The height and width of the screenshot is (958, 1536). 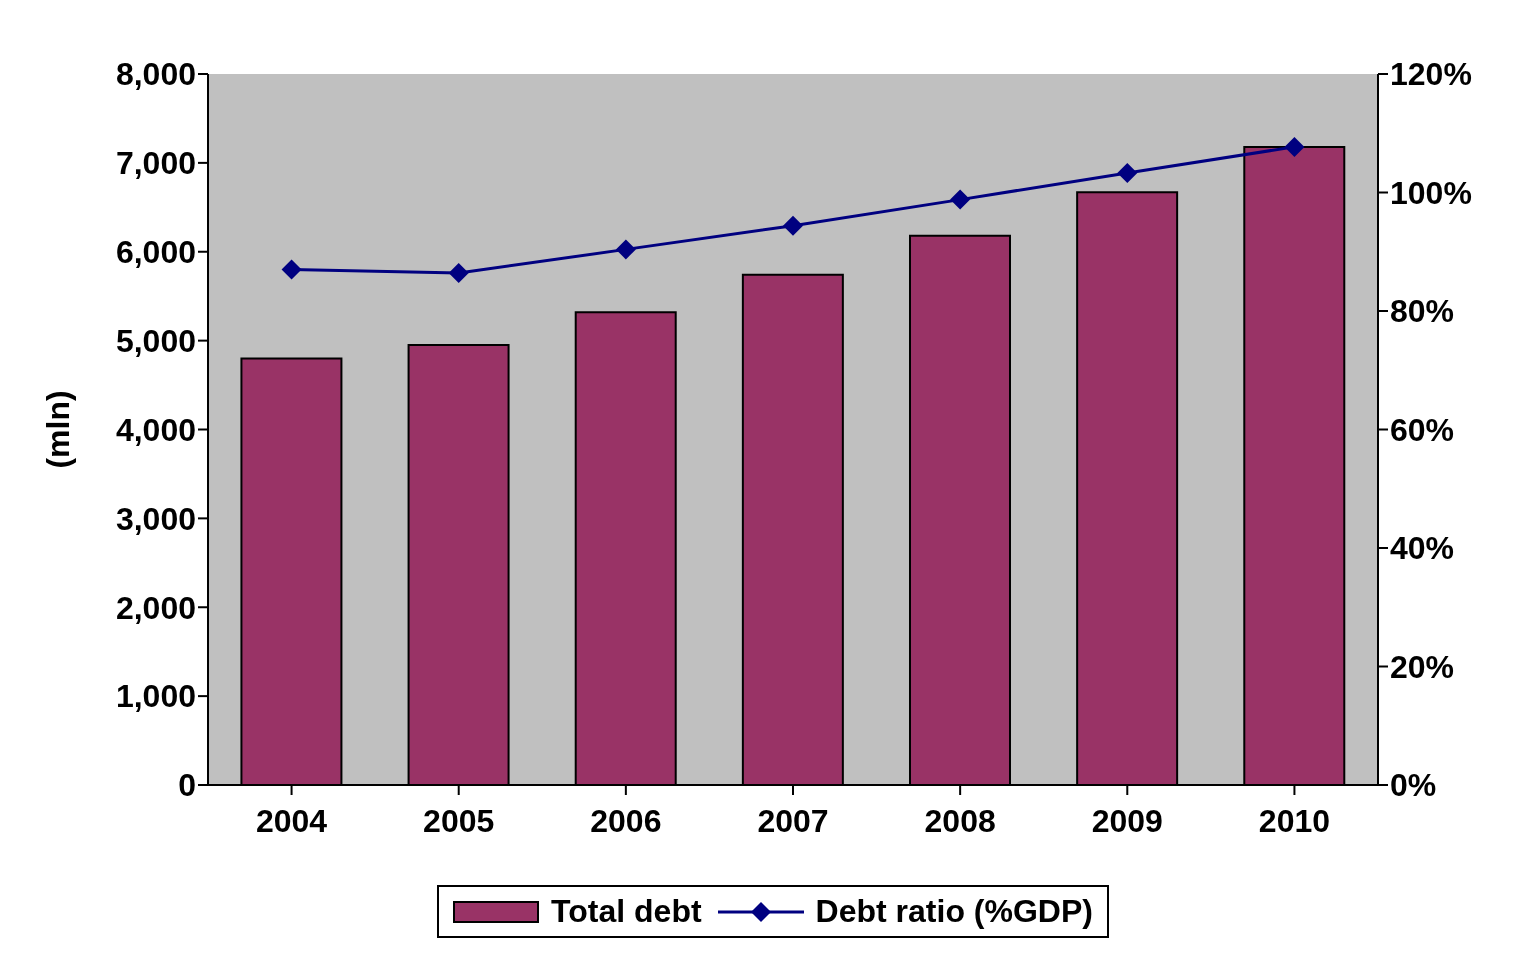 I want to click on y-tick-label: 3,000, so click(x=155, y=518).